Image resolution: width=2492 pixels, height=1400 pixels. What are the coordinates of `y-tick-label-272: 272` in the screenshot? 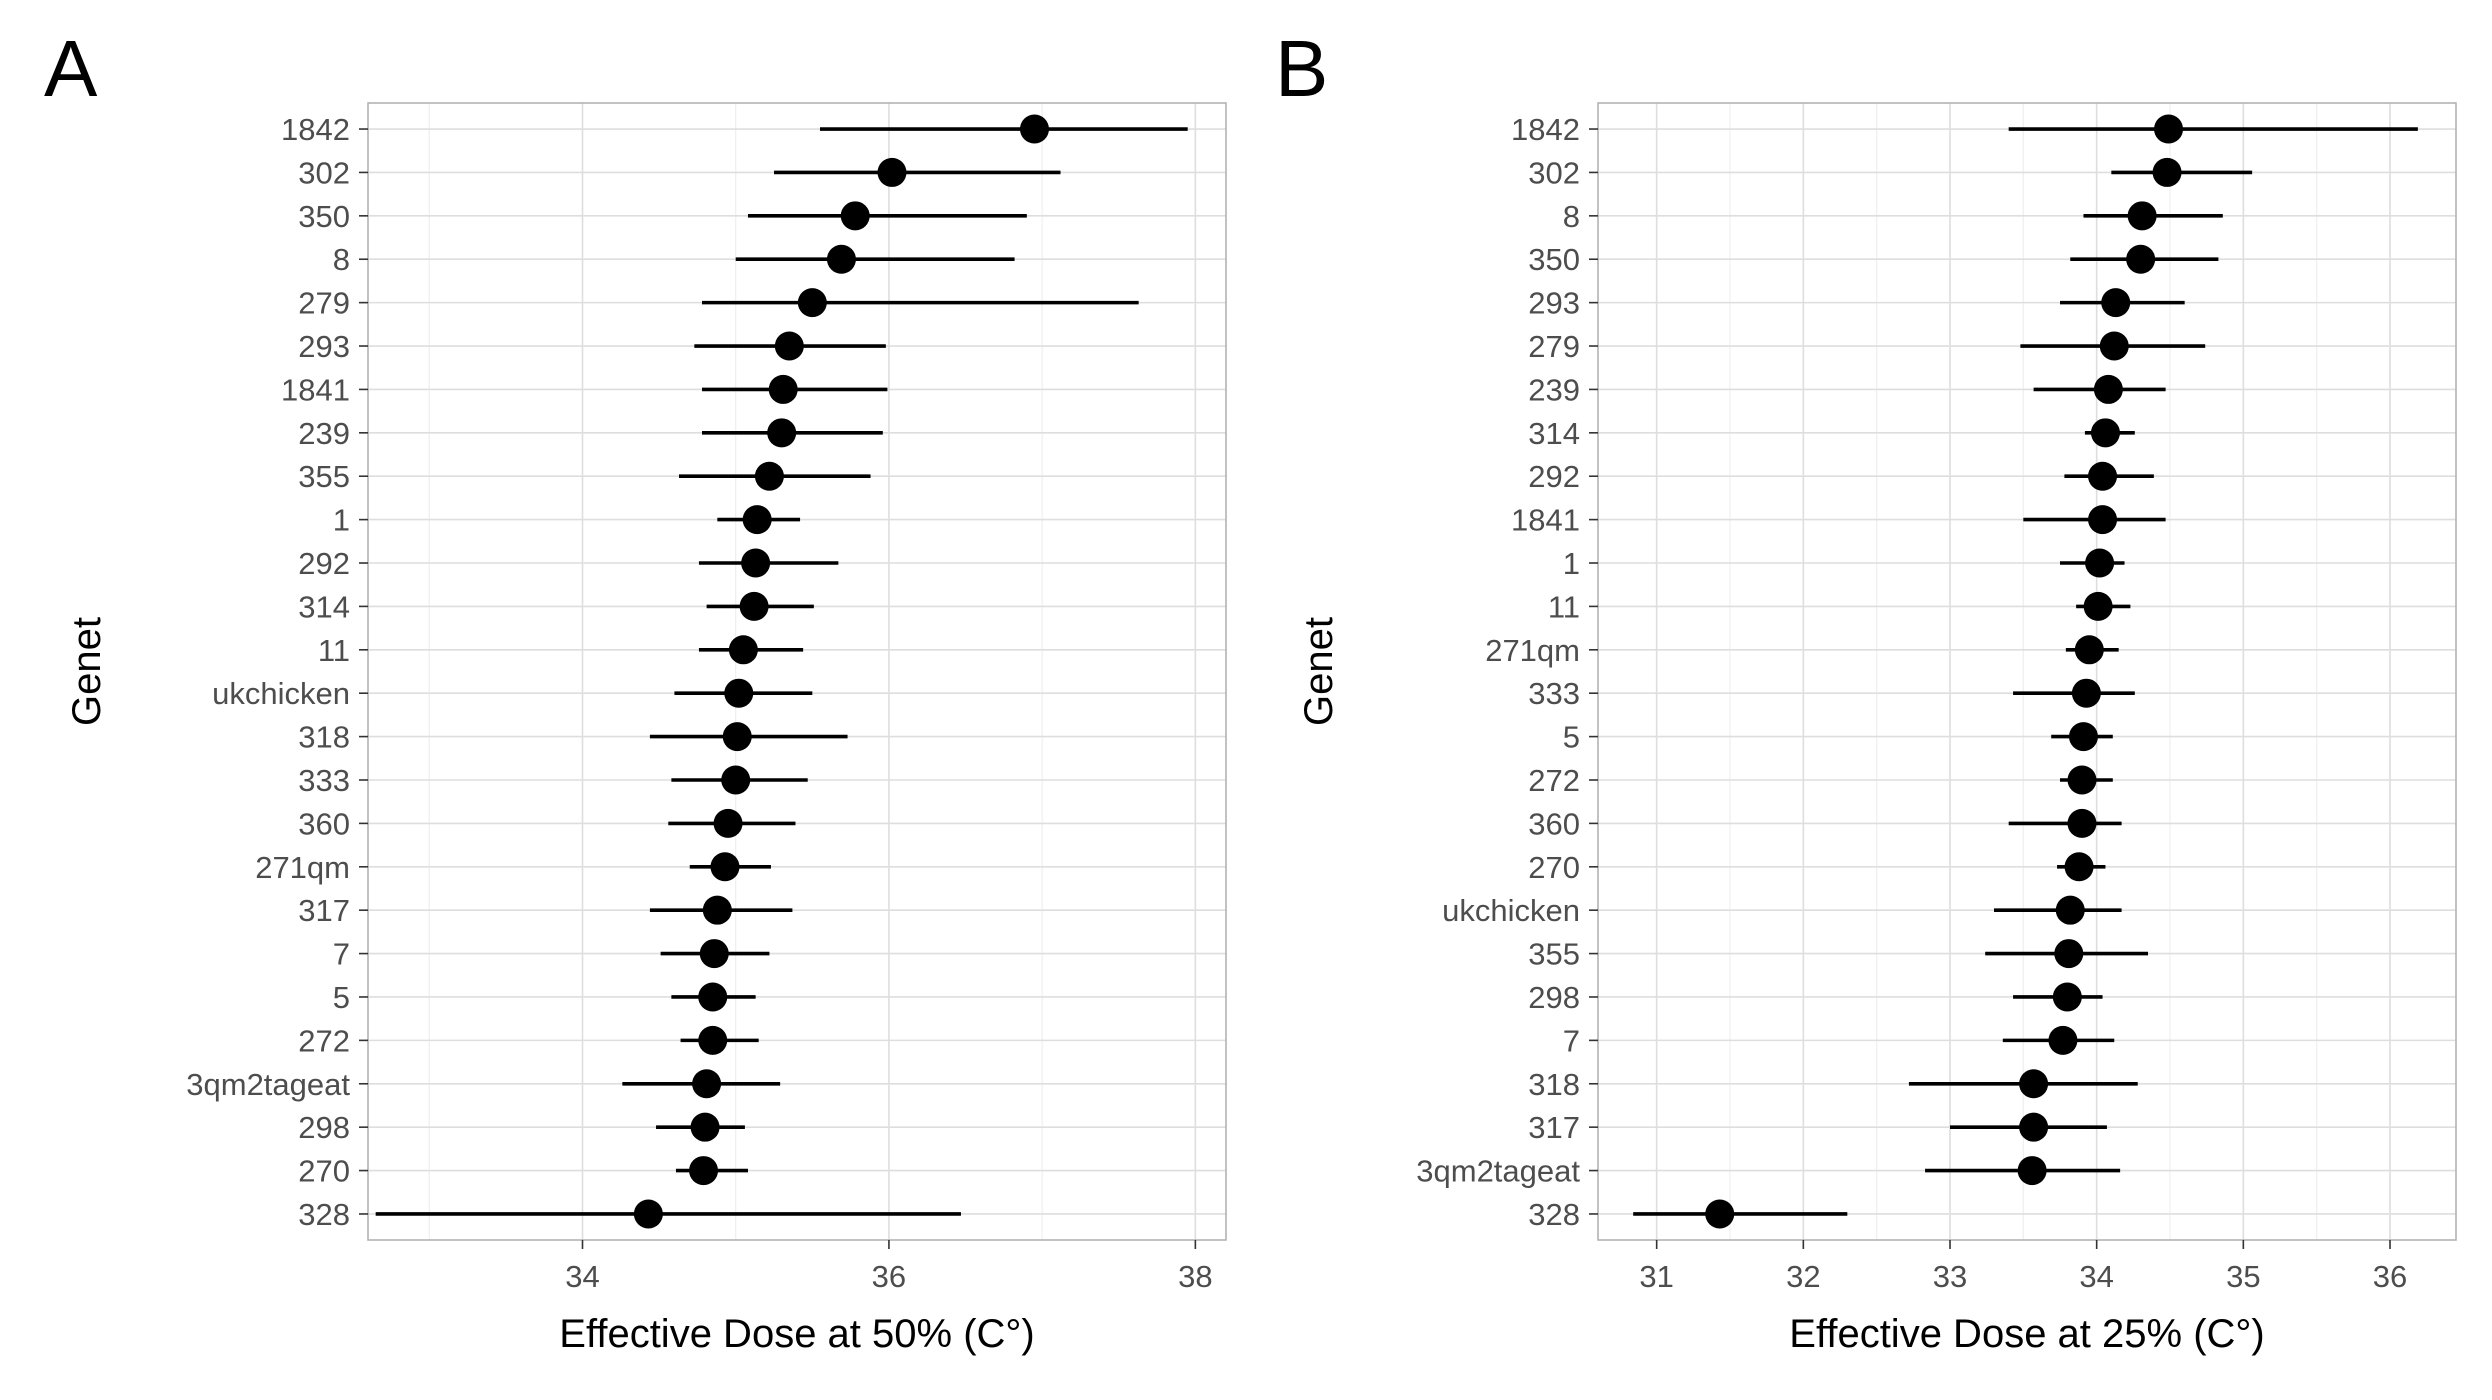 It's located at (1554, 780).